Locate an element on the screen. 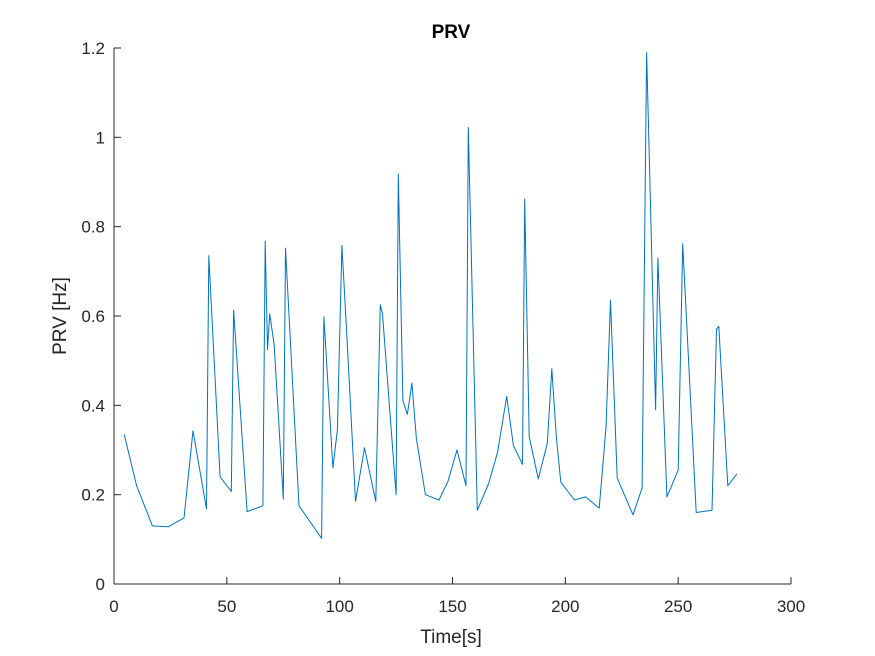  y-tick-label: 1 is located at coordinates (100, 137).